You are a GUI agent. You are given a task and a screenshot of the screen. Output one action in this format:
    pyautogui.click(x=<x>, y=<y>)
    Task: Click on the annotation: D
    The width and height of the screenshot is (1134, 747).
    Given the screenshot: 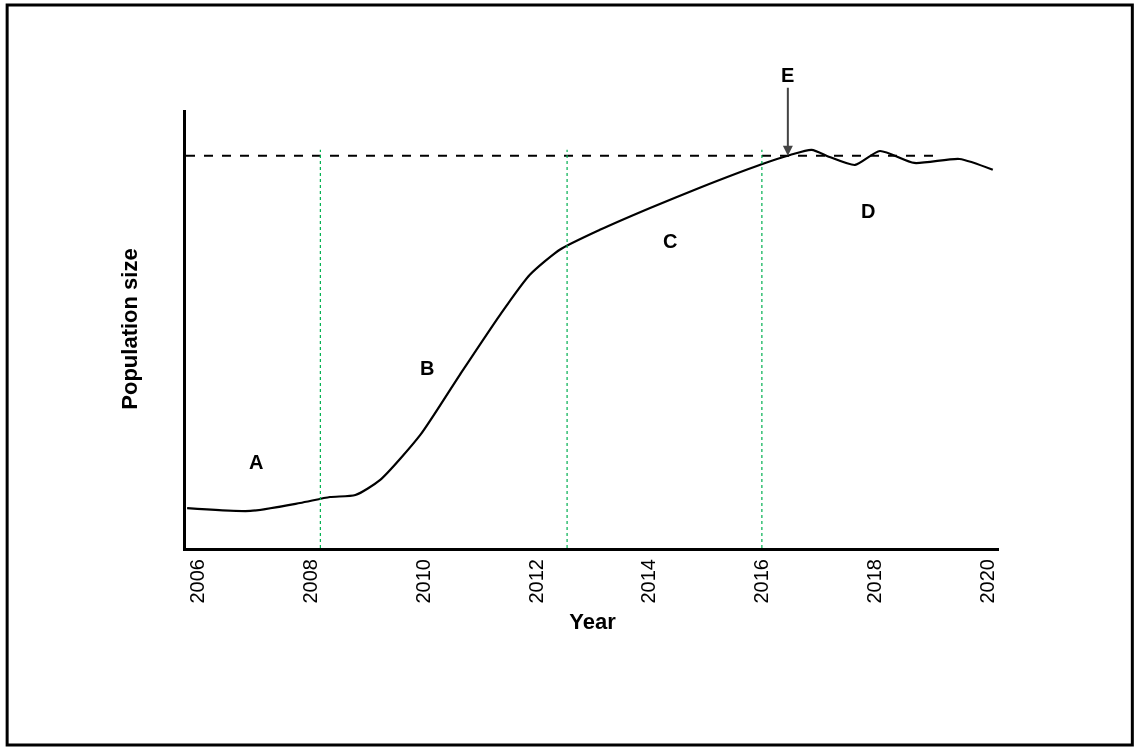 What is the action you would take?
    pyautogui.click(x=868, y=211)
    